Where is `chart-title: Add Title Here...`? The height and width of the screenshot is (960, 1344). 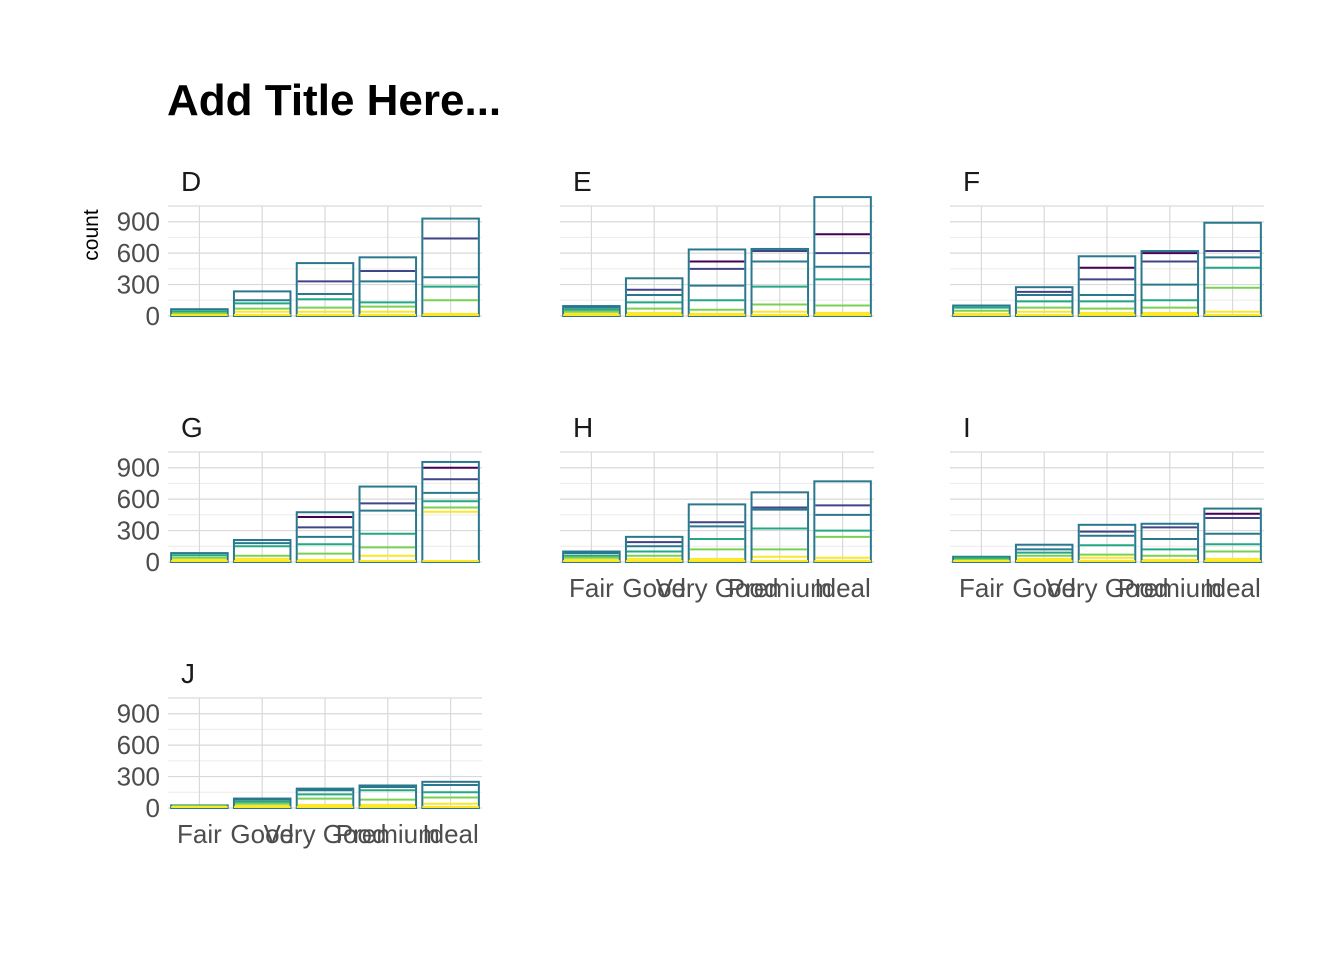 chart-title: Add Title Here... is located at coordinates (334, 100).